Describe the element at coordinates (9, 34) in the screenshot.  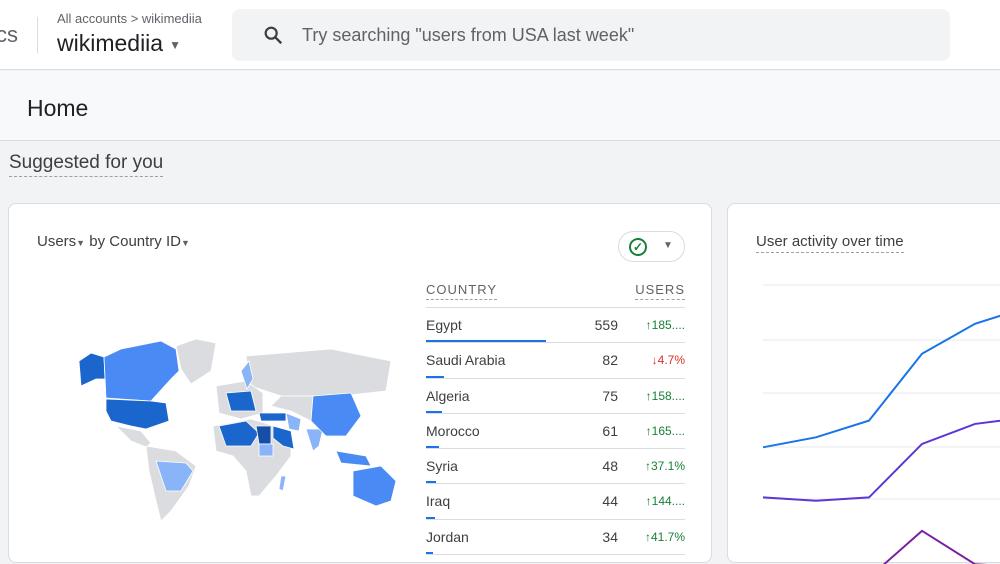
I see `product-name: cs` at that location.